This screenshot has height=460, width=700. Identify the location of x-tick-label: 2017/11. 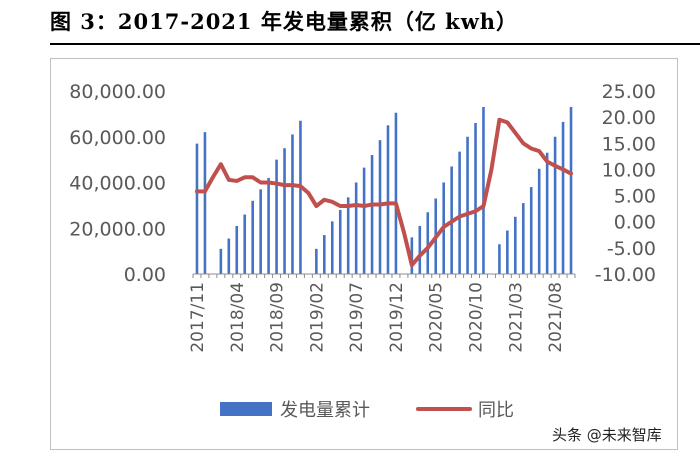
(198, 317).